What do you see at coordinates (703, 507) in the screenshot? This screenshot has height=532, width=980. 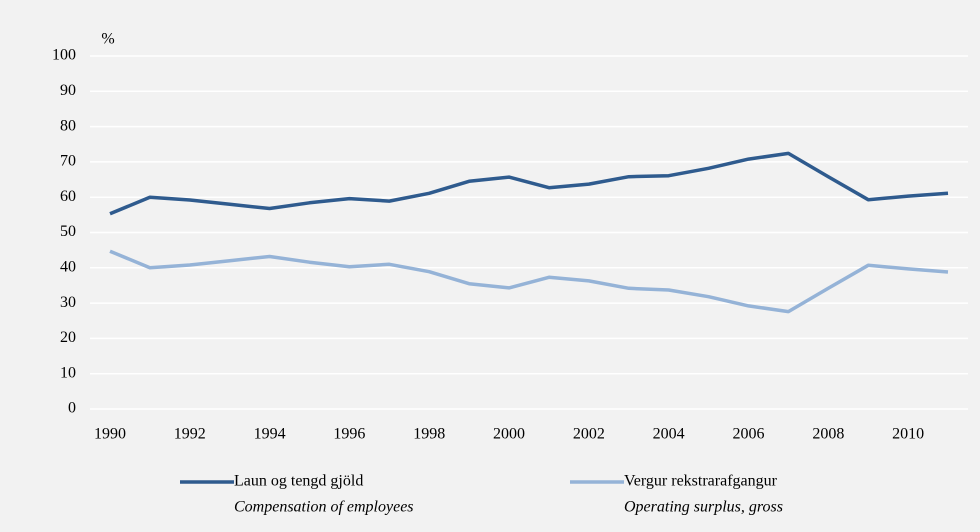 I see `legend-sublabel: Operating surplus, gross` at bounding box center [703, 507].